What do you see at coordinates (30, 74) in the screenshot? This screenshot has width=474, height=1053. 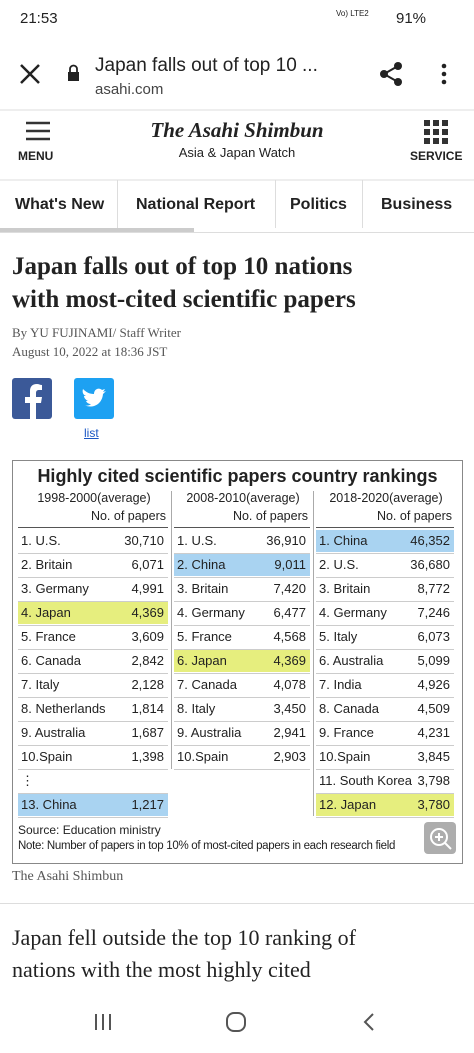 I see `close-icon` at bounding box center [30, 74].